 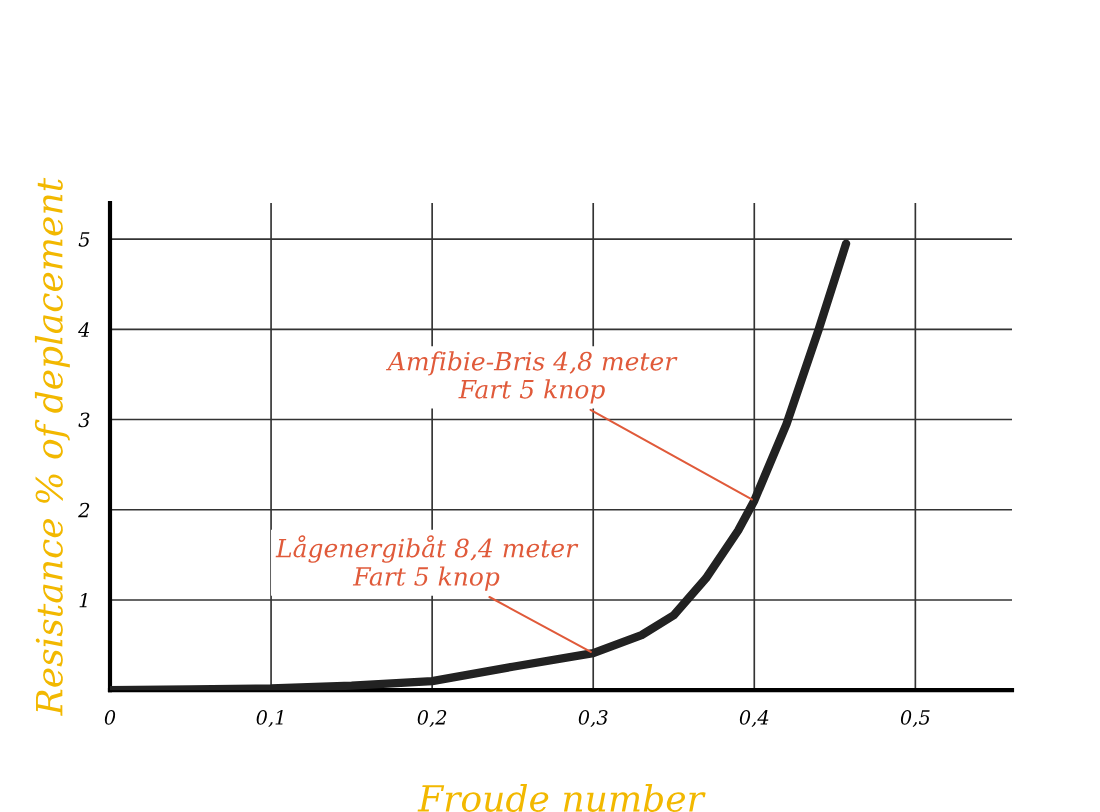 What do you see at coordinates (531, 377) in the screenshot?
I see `annotation: Amfibie-Bris 4,8 meter Fart 5 knop` at bounding box center [531, 377].